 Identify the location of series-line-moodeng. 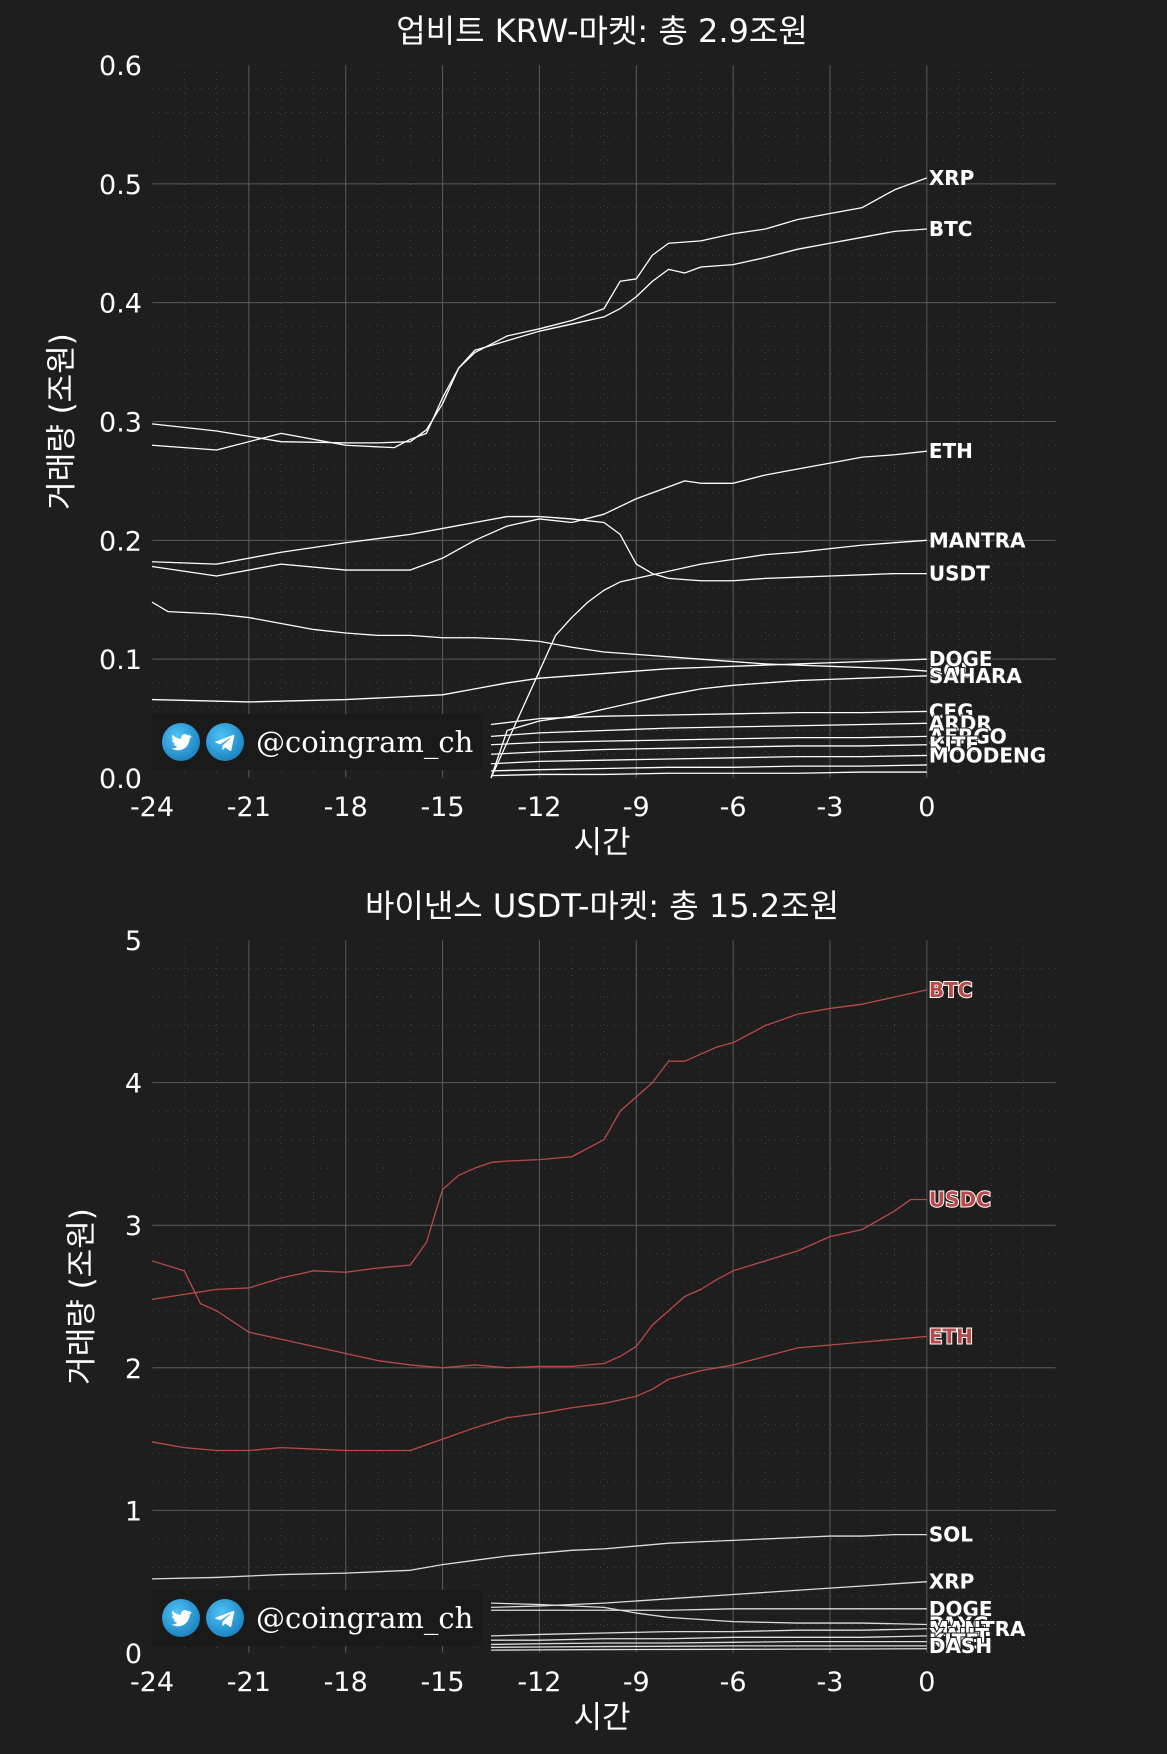
(708, 759).